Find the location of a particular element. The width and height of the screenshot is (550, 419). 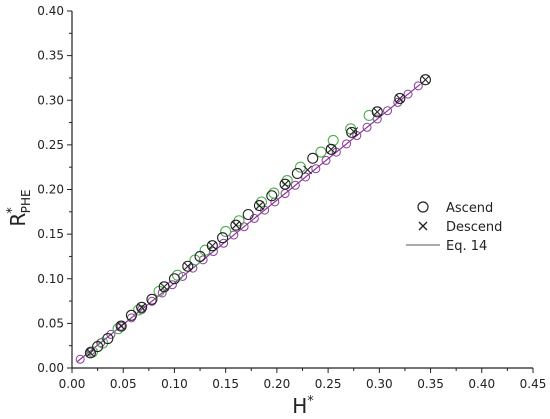

x-tick-label: 0.40 is located at coordinates (481, 384).